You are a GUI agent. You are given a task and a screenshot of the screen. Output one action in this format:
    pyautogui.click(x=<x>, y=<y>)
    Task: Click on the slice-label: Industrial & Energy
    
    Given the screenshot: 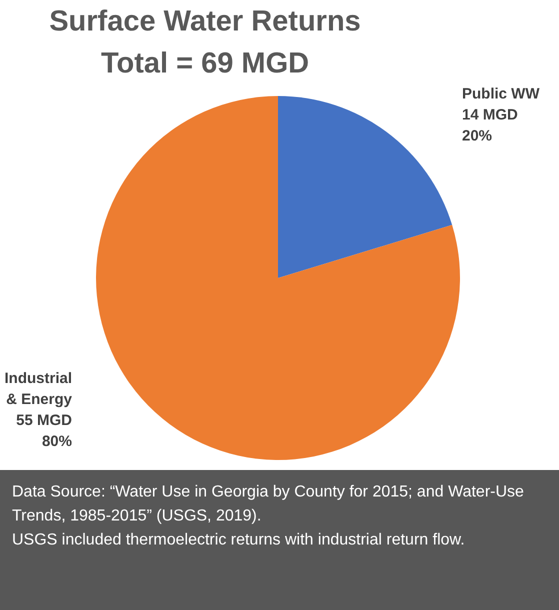 What is the action you would take?
    pyautogui.click(x=38, y=389)
    